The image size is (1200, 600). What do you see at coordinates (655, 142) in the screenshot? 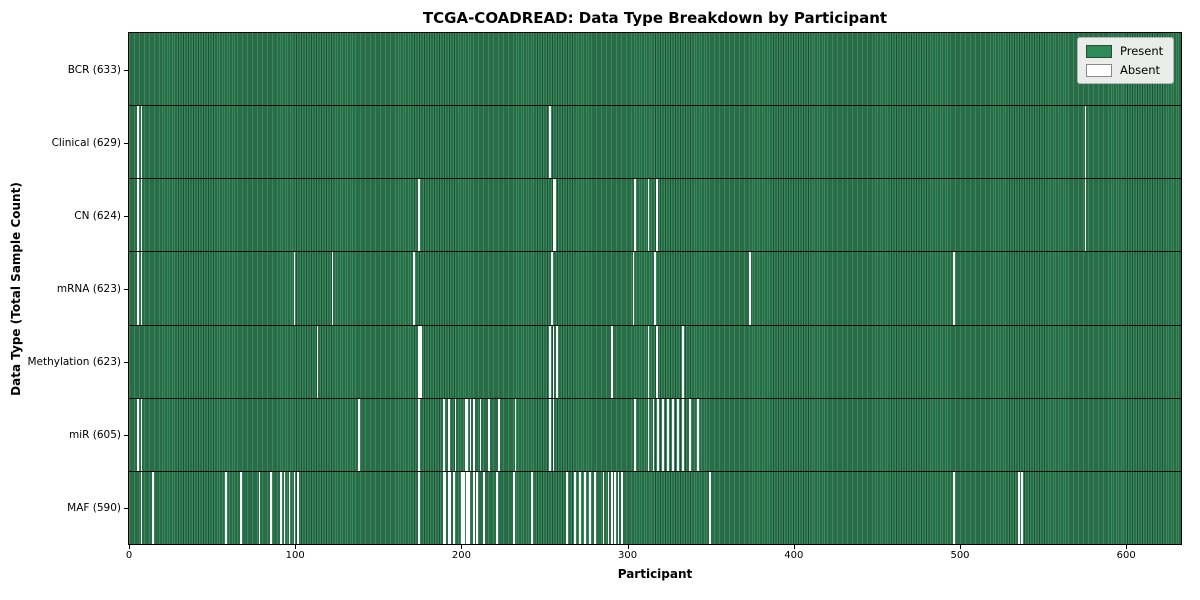
I see `data-row-clinical` at bounding box center [655, 142].